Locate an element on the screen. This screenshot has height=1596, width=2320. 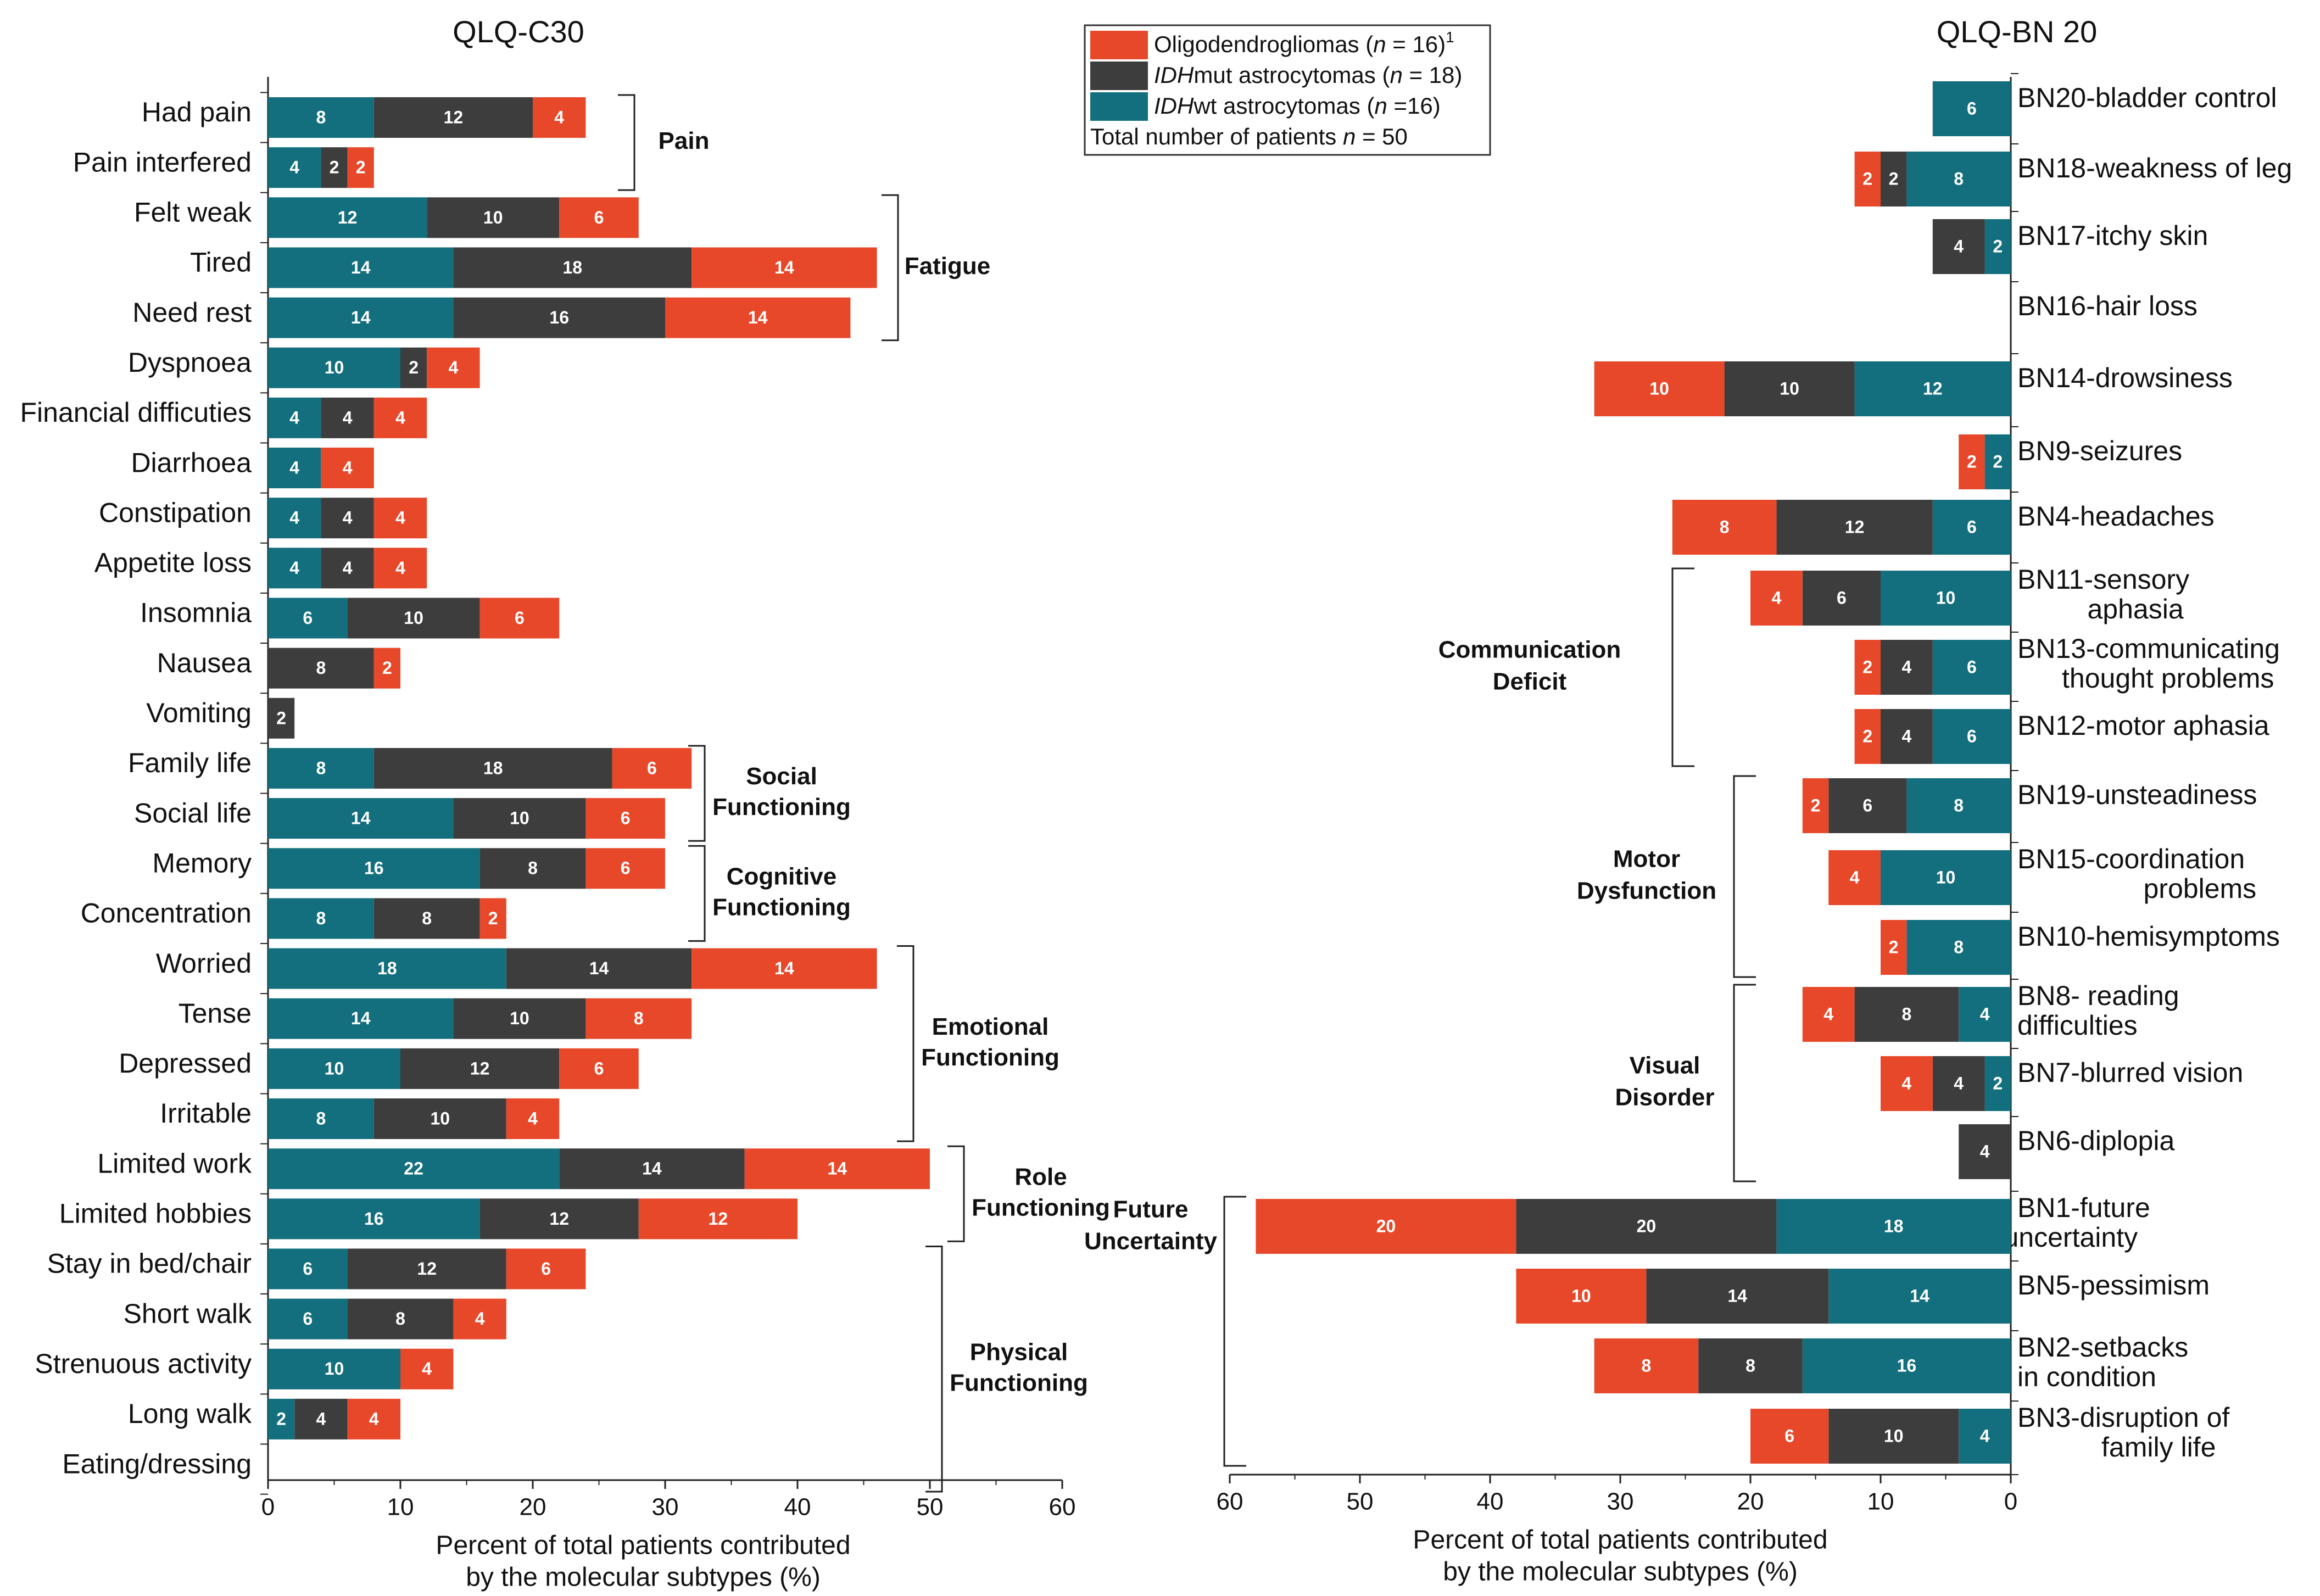
category-label: Constipation is located at coordinates (175, 512).